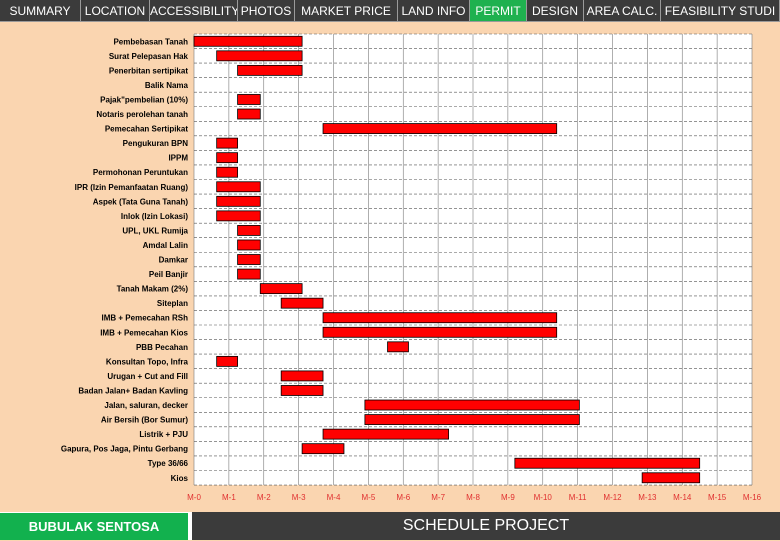 This screenshot has width=780, height=541. Describe the element at coordinates (578, 497) in the screenshot. I see `x-tick-label: M-11` at that location.